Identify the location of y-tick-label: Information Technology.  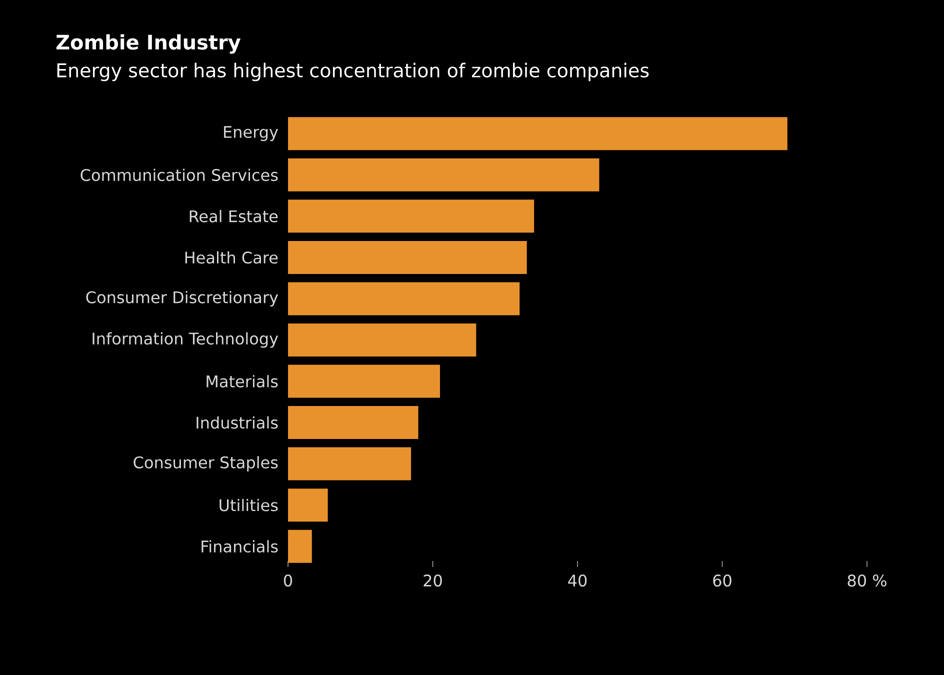
(185, 340).